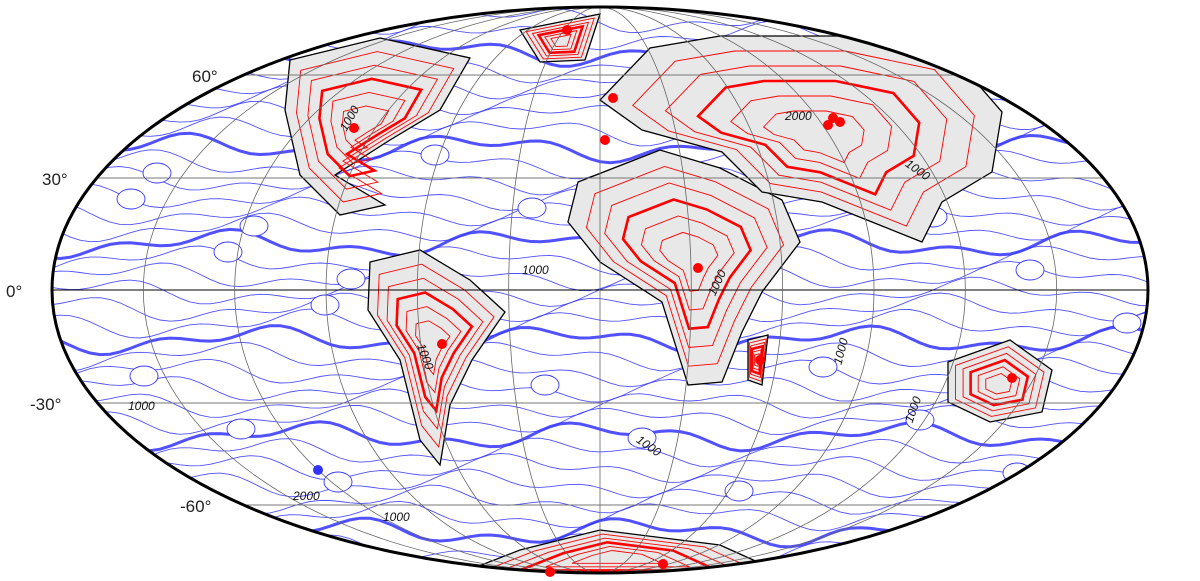 Image resolution: width=1200 pixels, height=581 pixels. Describe the element at coordinates (195, 506) in the screenshot. I see `lat-label-neg60: -60°` at that location.